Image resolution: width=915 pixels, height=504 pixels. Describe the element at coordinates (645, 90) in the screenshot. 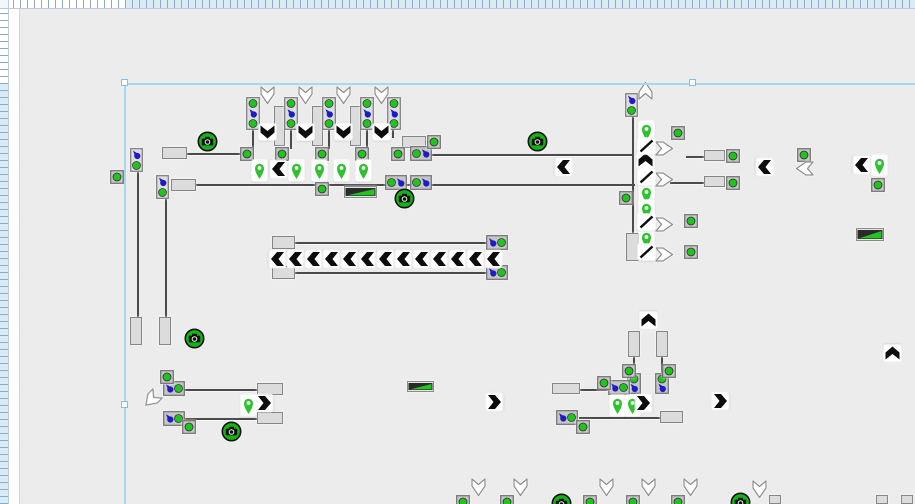

I see `chevron-outline-up-icon` at that location.